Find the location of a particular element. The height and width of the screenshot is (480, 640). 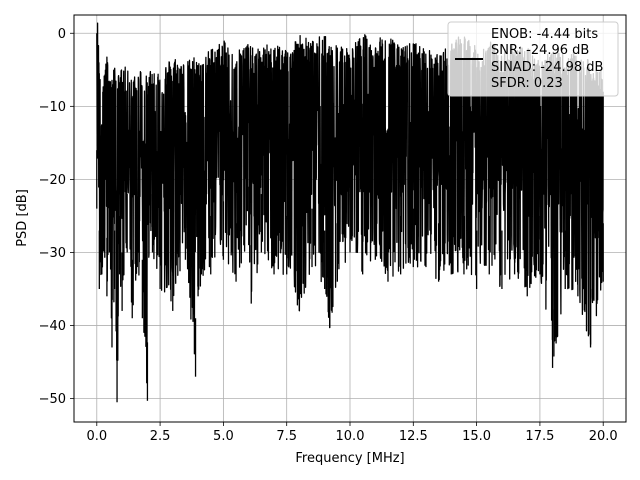

x-axis-label: Frequency [MHz] is located at coordinates (349, 458).